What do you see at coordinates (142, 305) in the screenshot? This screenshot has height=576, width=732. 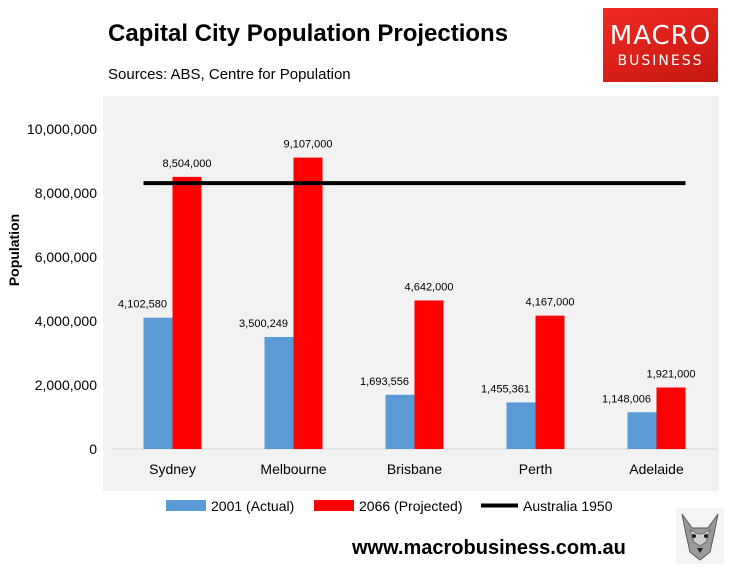 I see `data-label-actual-sydney: 4,102,580` at bounding box center [142, 305].